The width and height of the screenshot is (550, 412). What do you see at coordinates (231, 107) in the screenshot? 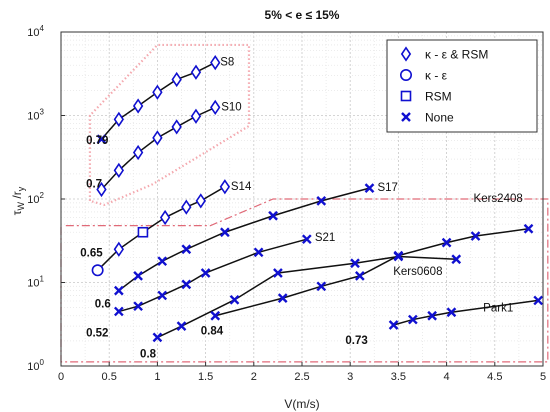
I see `series-name-label: S10` at bounding box center [231, 107].